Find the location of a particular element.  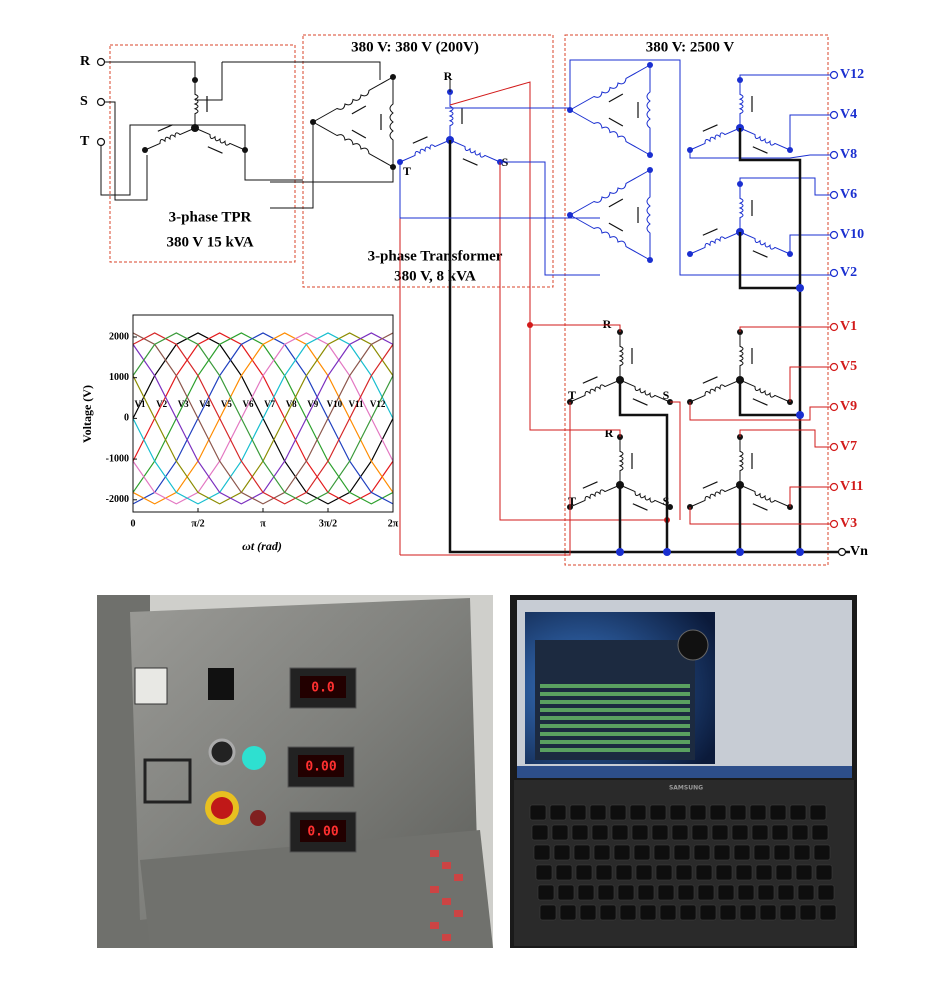

panel-lower is located at coordinates (316, 889).